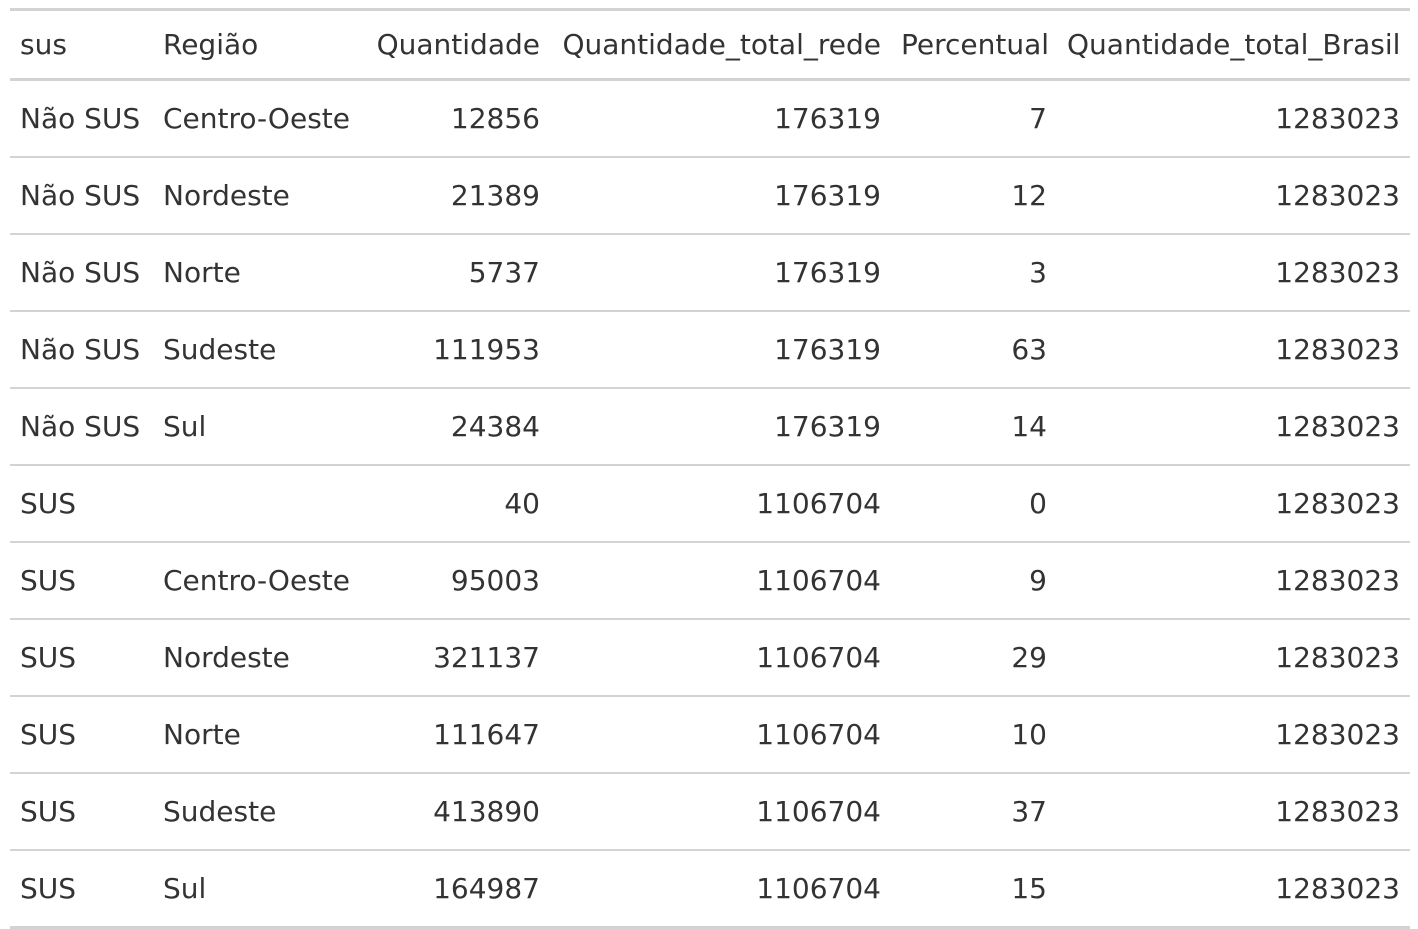 The height and width of the screenshot is (929, 1418). What do you see at coordinates (1233, 45) in the screenshot?
I see `column-header: Quantidade_total_Brasil` at bounding box center [1233, 45].